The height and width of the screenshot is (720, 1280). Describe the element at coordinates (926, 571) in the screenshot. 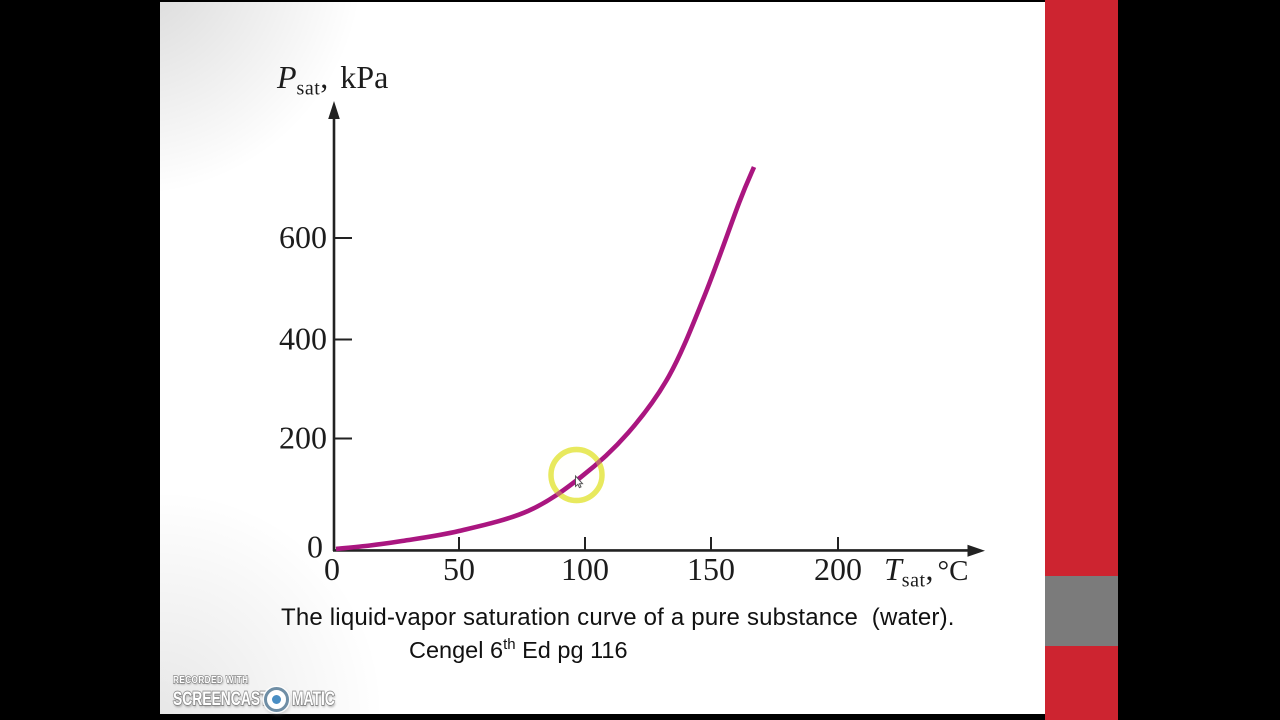

I see `svg-text:Tsat,°C: Tsat, °C` at that location.